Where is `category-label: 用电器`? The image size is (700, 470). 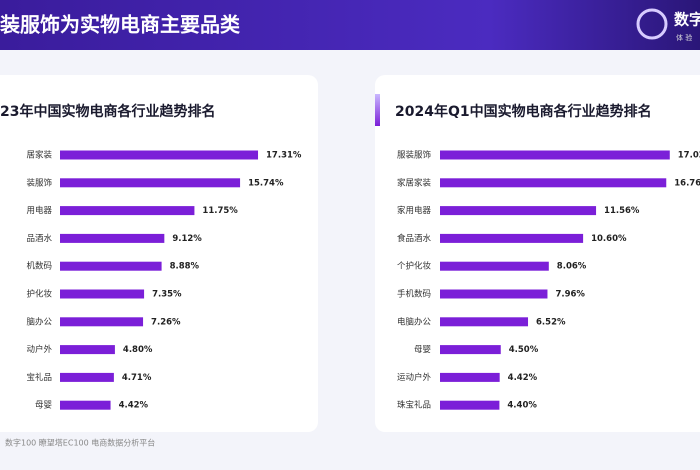
category-label: 用电器 is located at coordinates (39, 210).